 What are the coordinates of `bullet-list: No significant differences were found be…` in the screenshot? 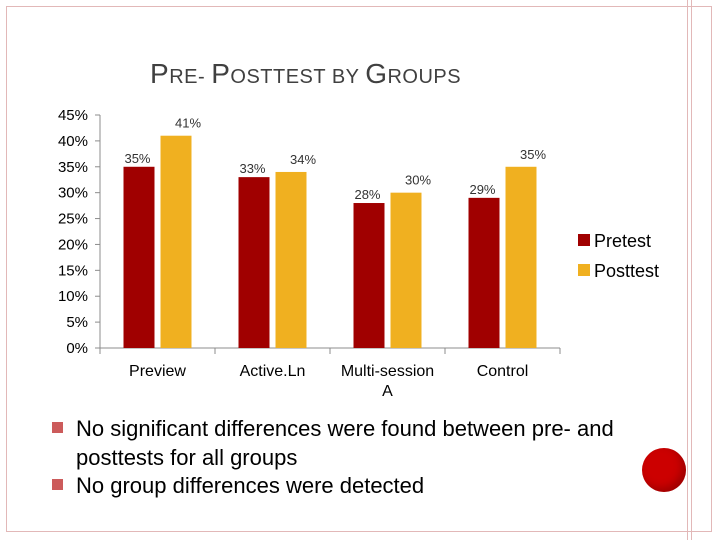 It's located at (375, 458).